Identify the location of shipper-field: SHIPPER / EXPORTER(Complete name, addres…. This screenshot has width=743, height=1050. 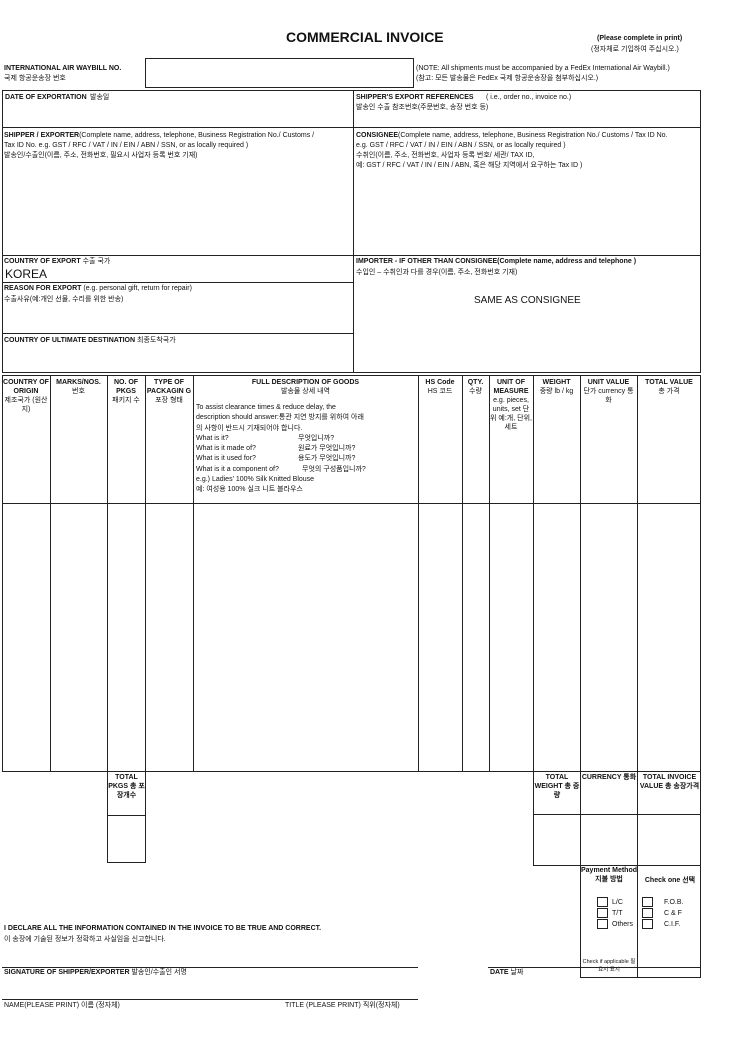
(177, 191).